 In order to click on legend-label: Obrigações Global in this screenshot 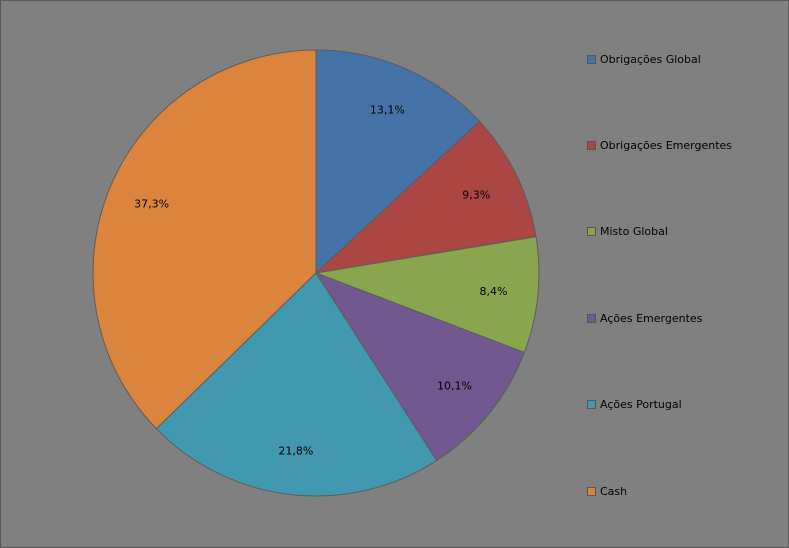, I will do `click(650, 59)`.